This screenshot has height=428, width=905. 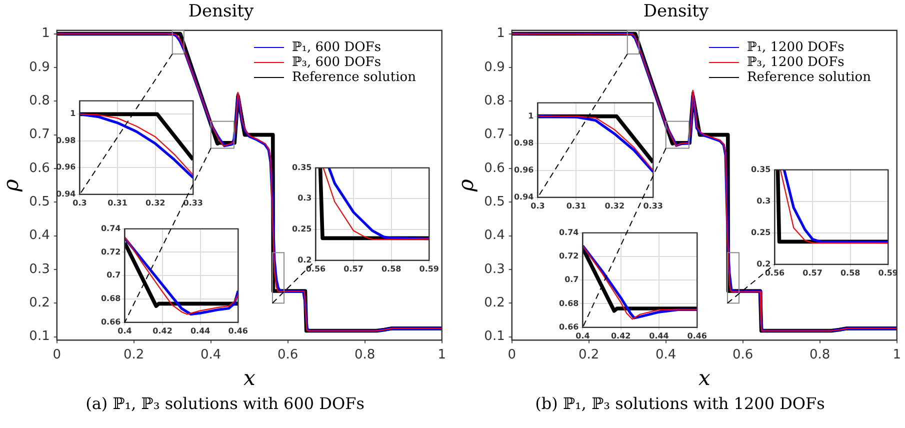 What do you see at coordinates (225, 403) in the screenshot?
I see `text: (a) ℙ₁, ℙ₃ solutions with 600 DOFs` at bounding box center [225, 403].